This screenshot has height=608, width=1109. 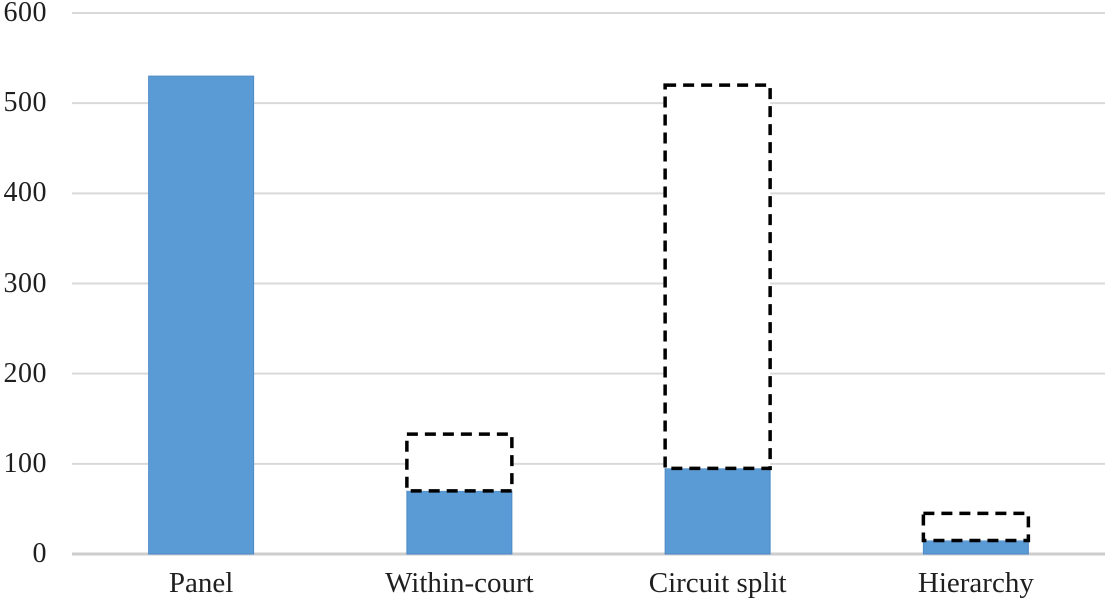 What do you see at coordinates (717, 583) in the screenshot?
I see `x-axis-category-label-circuit-split: Circuit split` at bounding box center [717, 583].